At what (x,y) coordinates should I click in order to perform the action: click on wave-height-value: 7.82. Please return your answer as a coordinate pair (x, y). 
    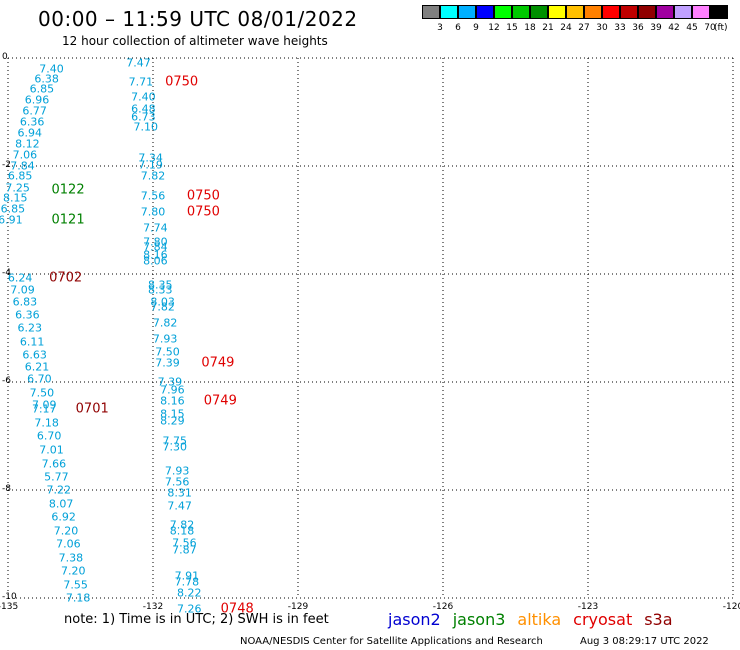
    Looking at the image, I should click on (162, 307).